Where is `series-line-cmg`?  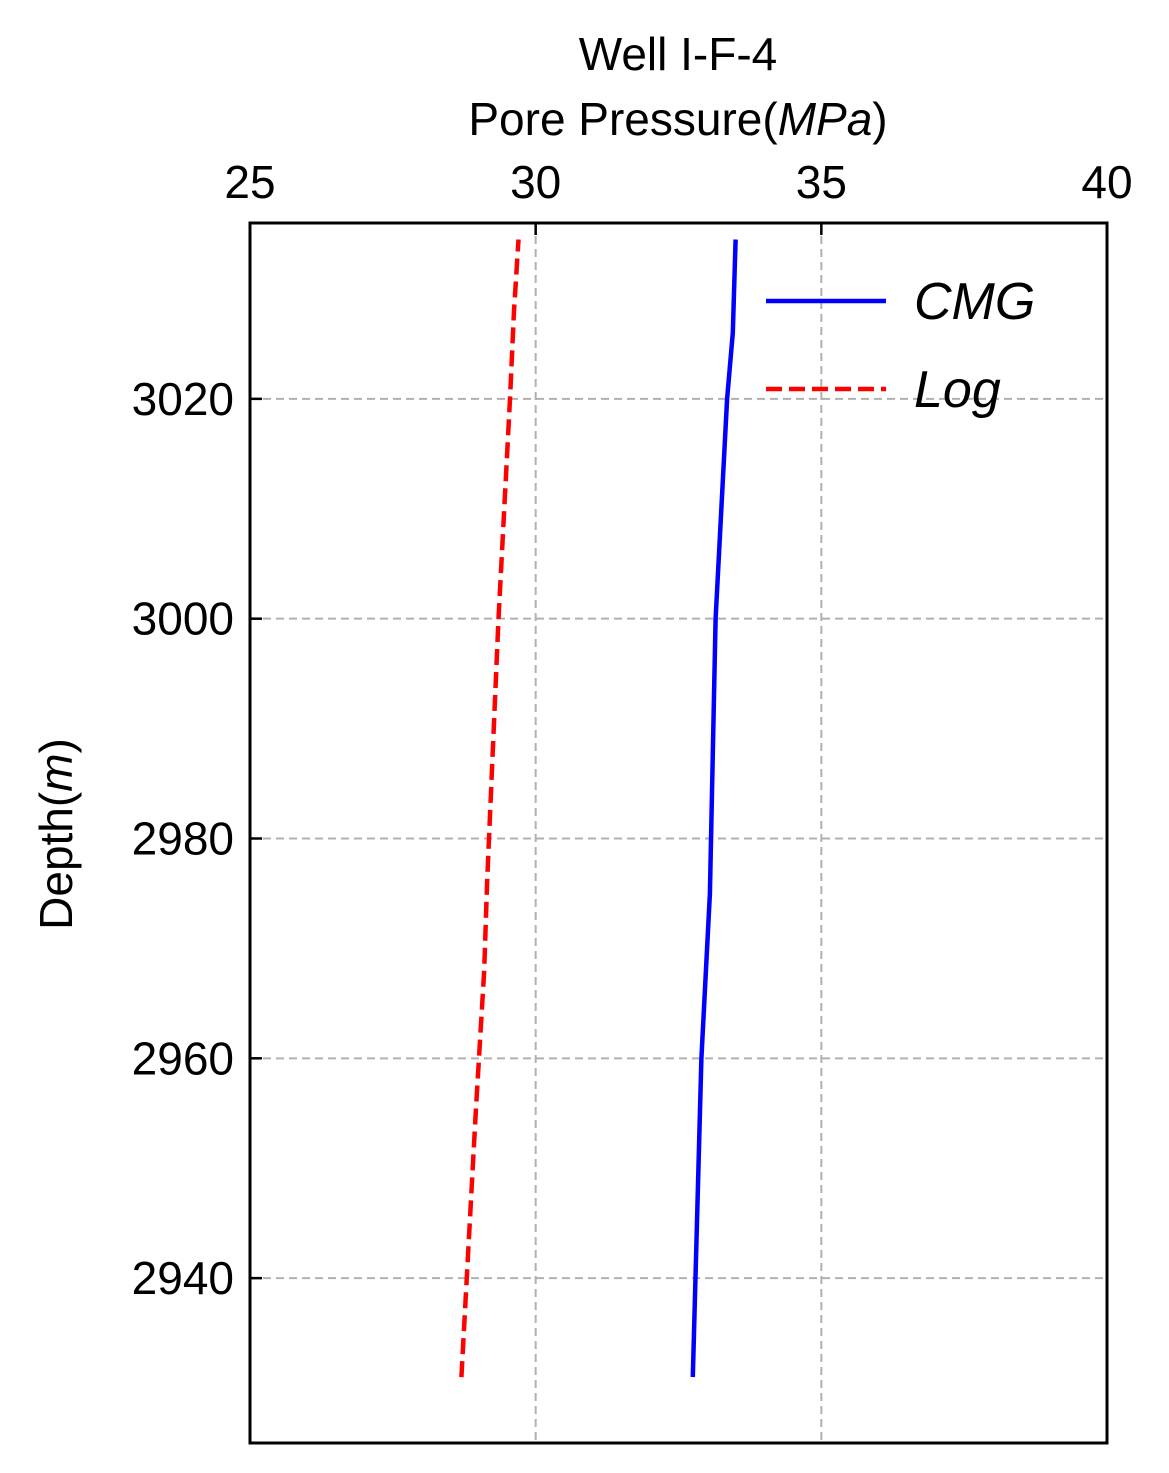 series-line-cmg is located at coordinates (714, 808).